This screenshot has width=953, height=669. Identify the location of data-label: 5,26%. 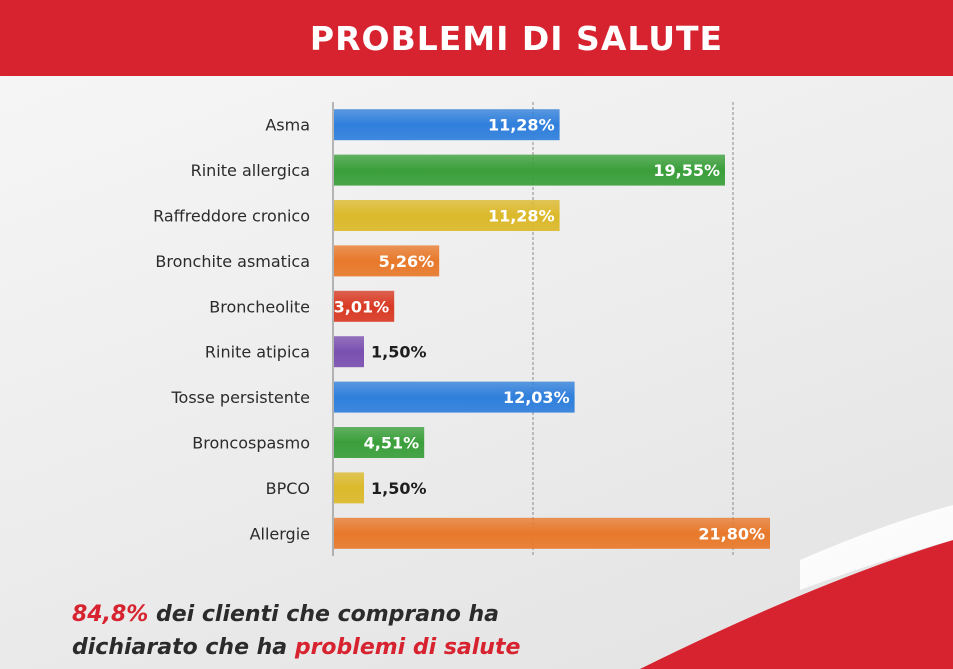
(407, 261).